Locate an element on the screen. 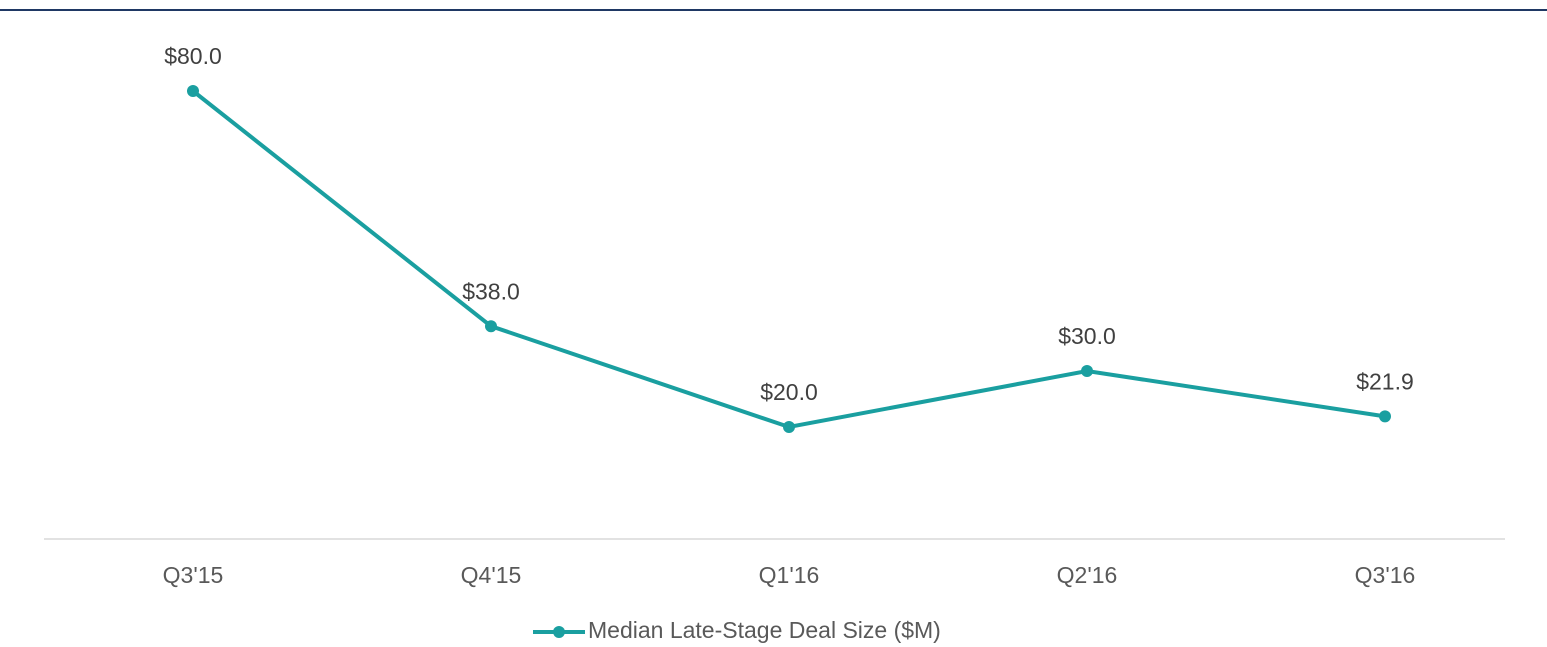 The height and width of the screenshot is (647, 1547). x-tick-label: Q1'16 is located at coordinates (789, 575).